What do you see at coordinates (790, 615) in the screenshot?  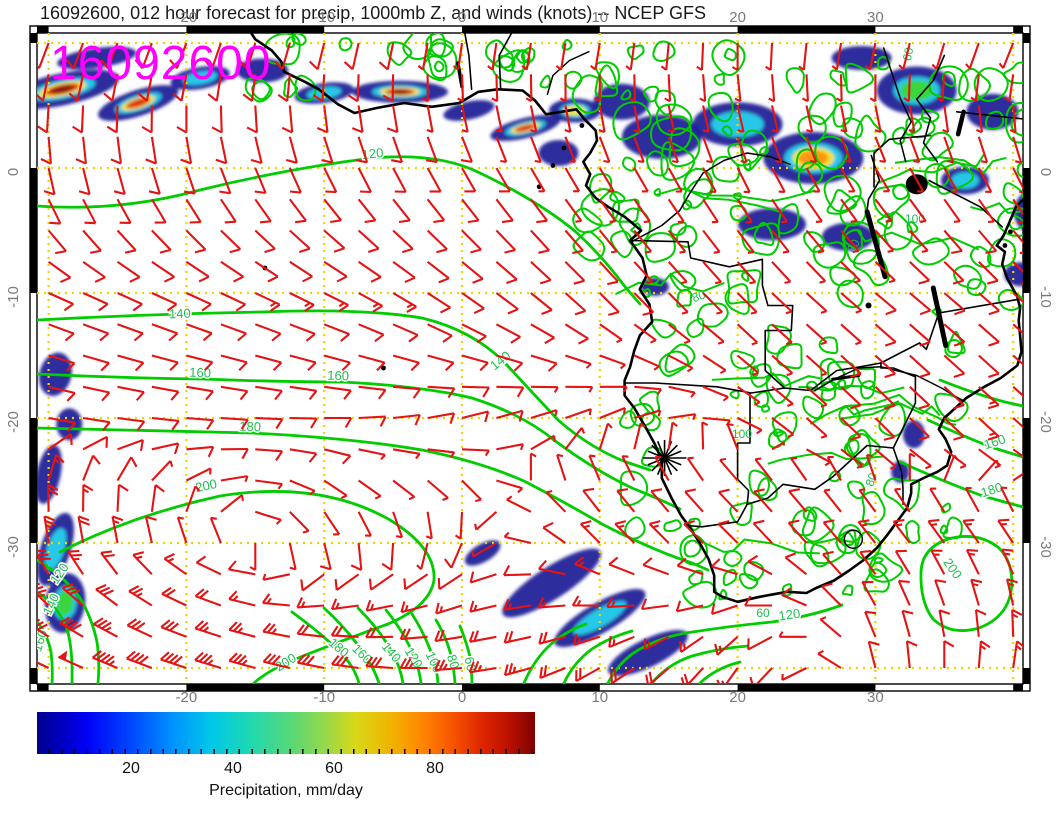 I see `svg-text: 120` at bounding box center [790, 615].